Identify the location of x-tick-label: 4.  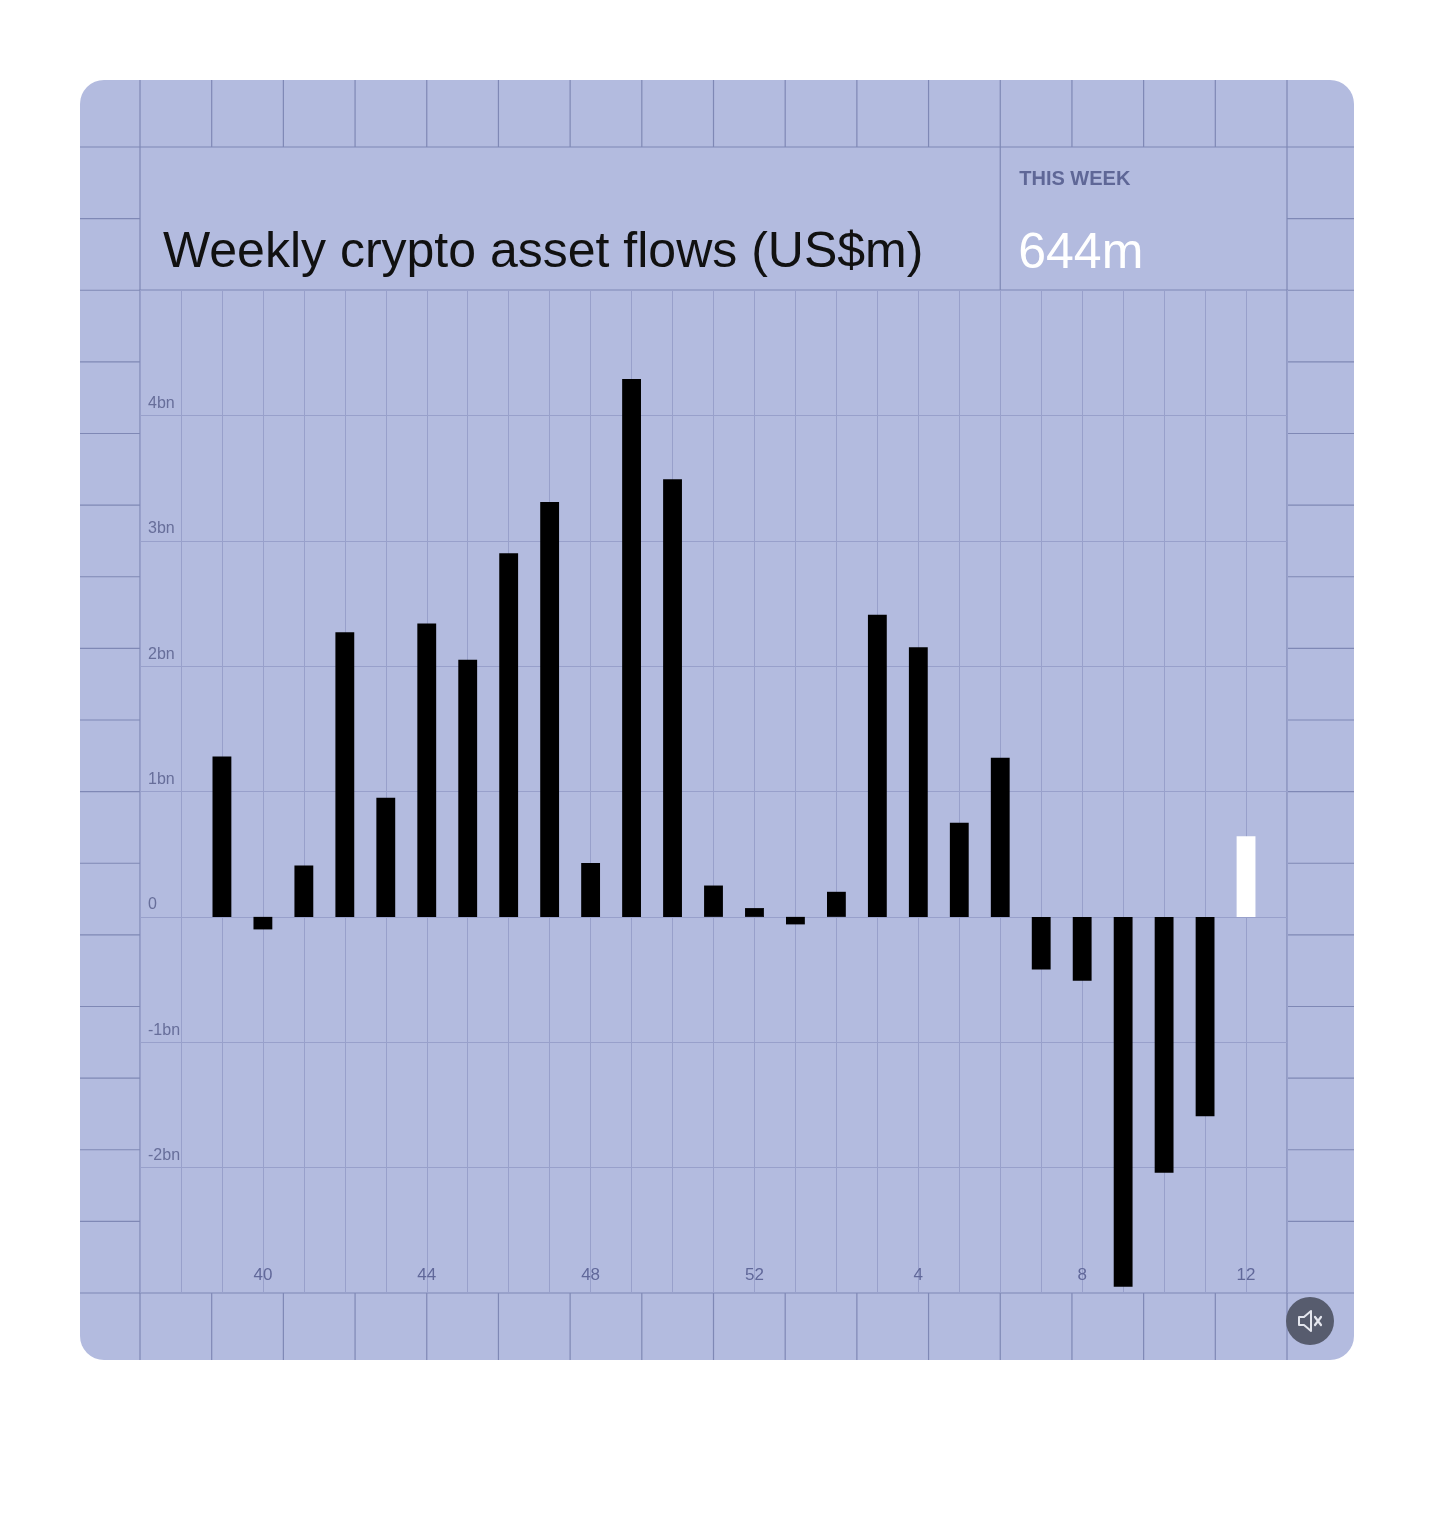
(918, 1274).